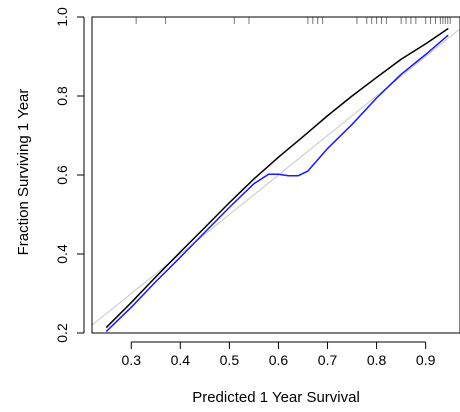 The height and width of the screenshot is (412, 460). What do you see at coordinates (62, 175) in the screenshot?
I see `y-tick-label: 0.6` at bounding box center [62, 175].